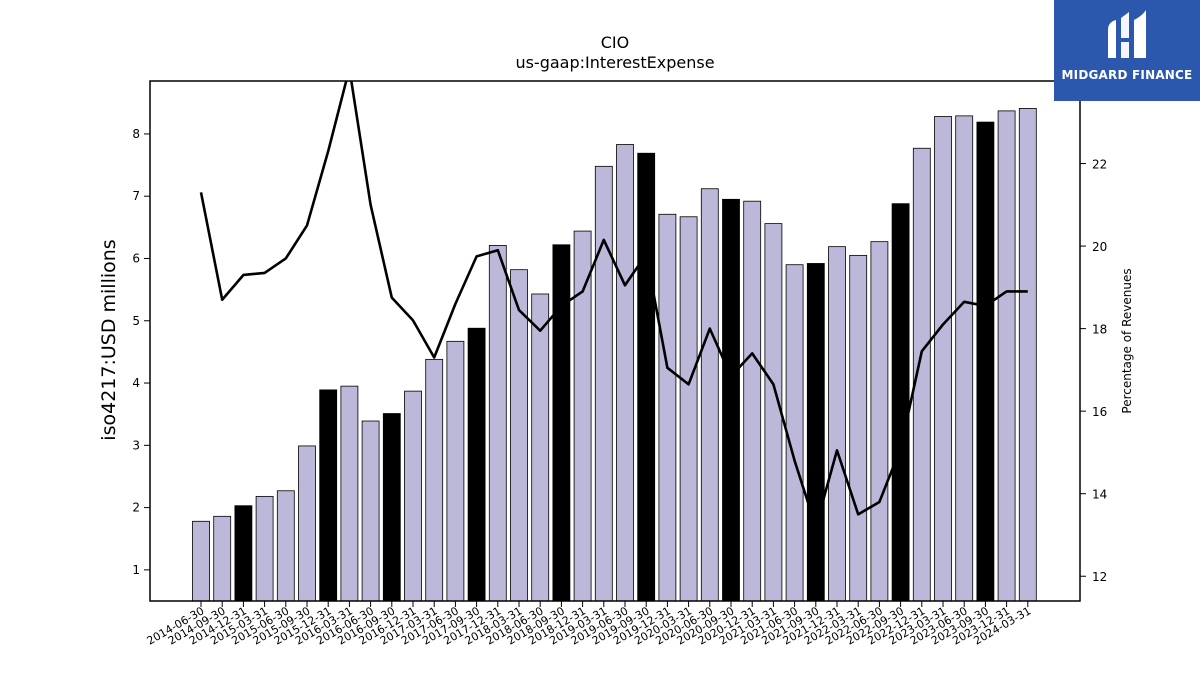  Describe the element at coordinates (1099, 412) in the screenshot. I see `y2-tick-label: 16` at that location.